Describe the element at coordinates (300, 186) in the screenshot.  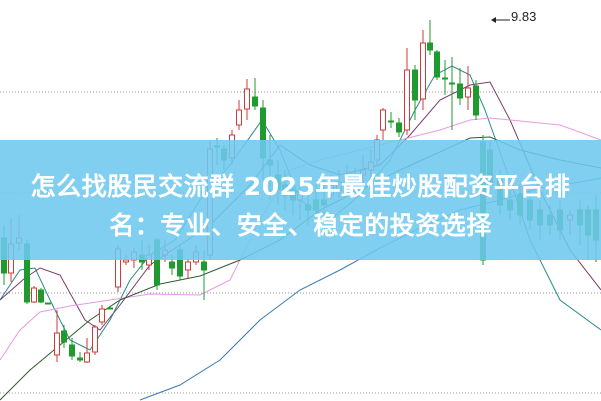
I see `headline-line-1: 怎么找股民交流群 2025年最佳炒股配资平台排` at that location.